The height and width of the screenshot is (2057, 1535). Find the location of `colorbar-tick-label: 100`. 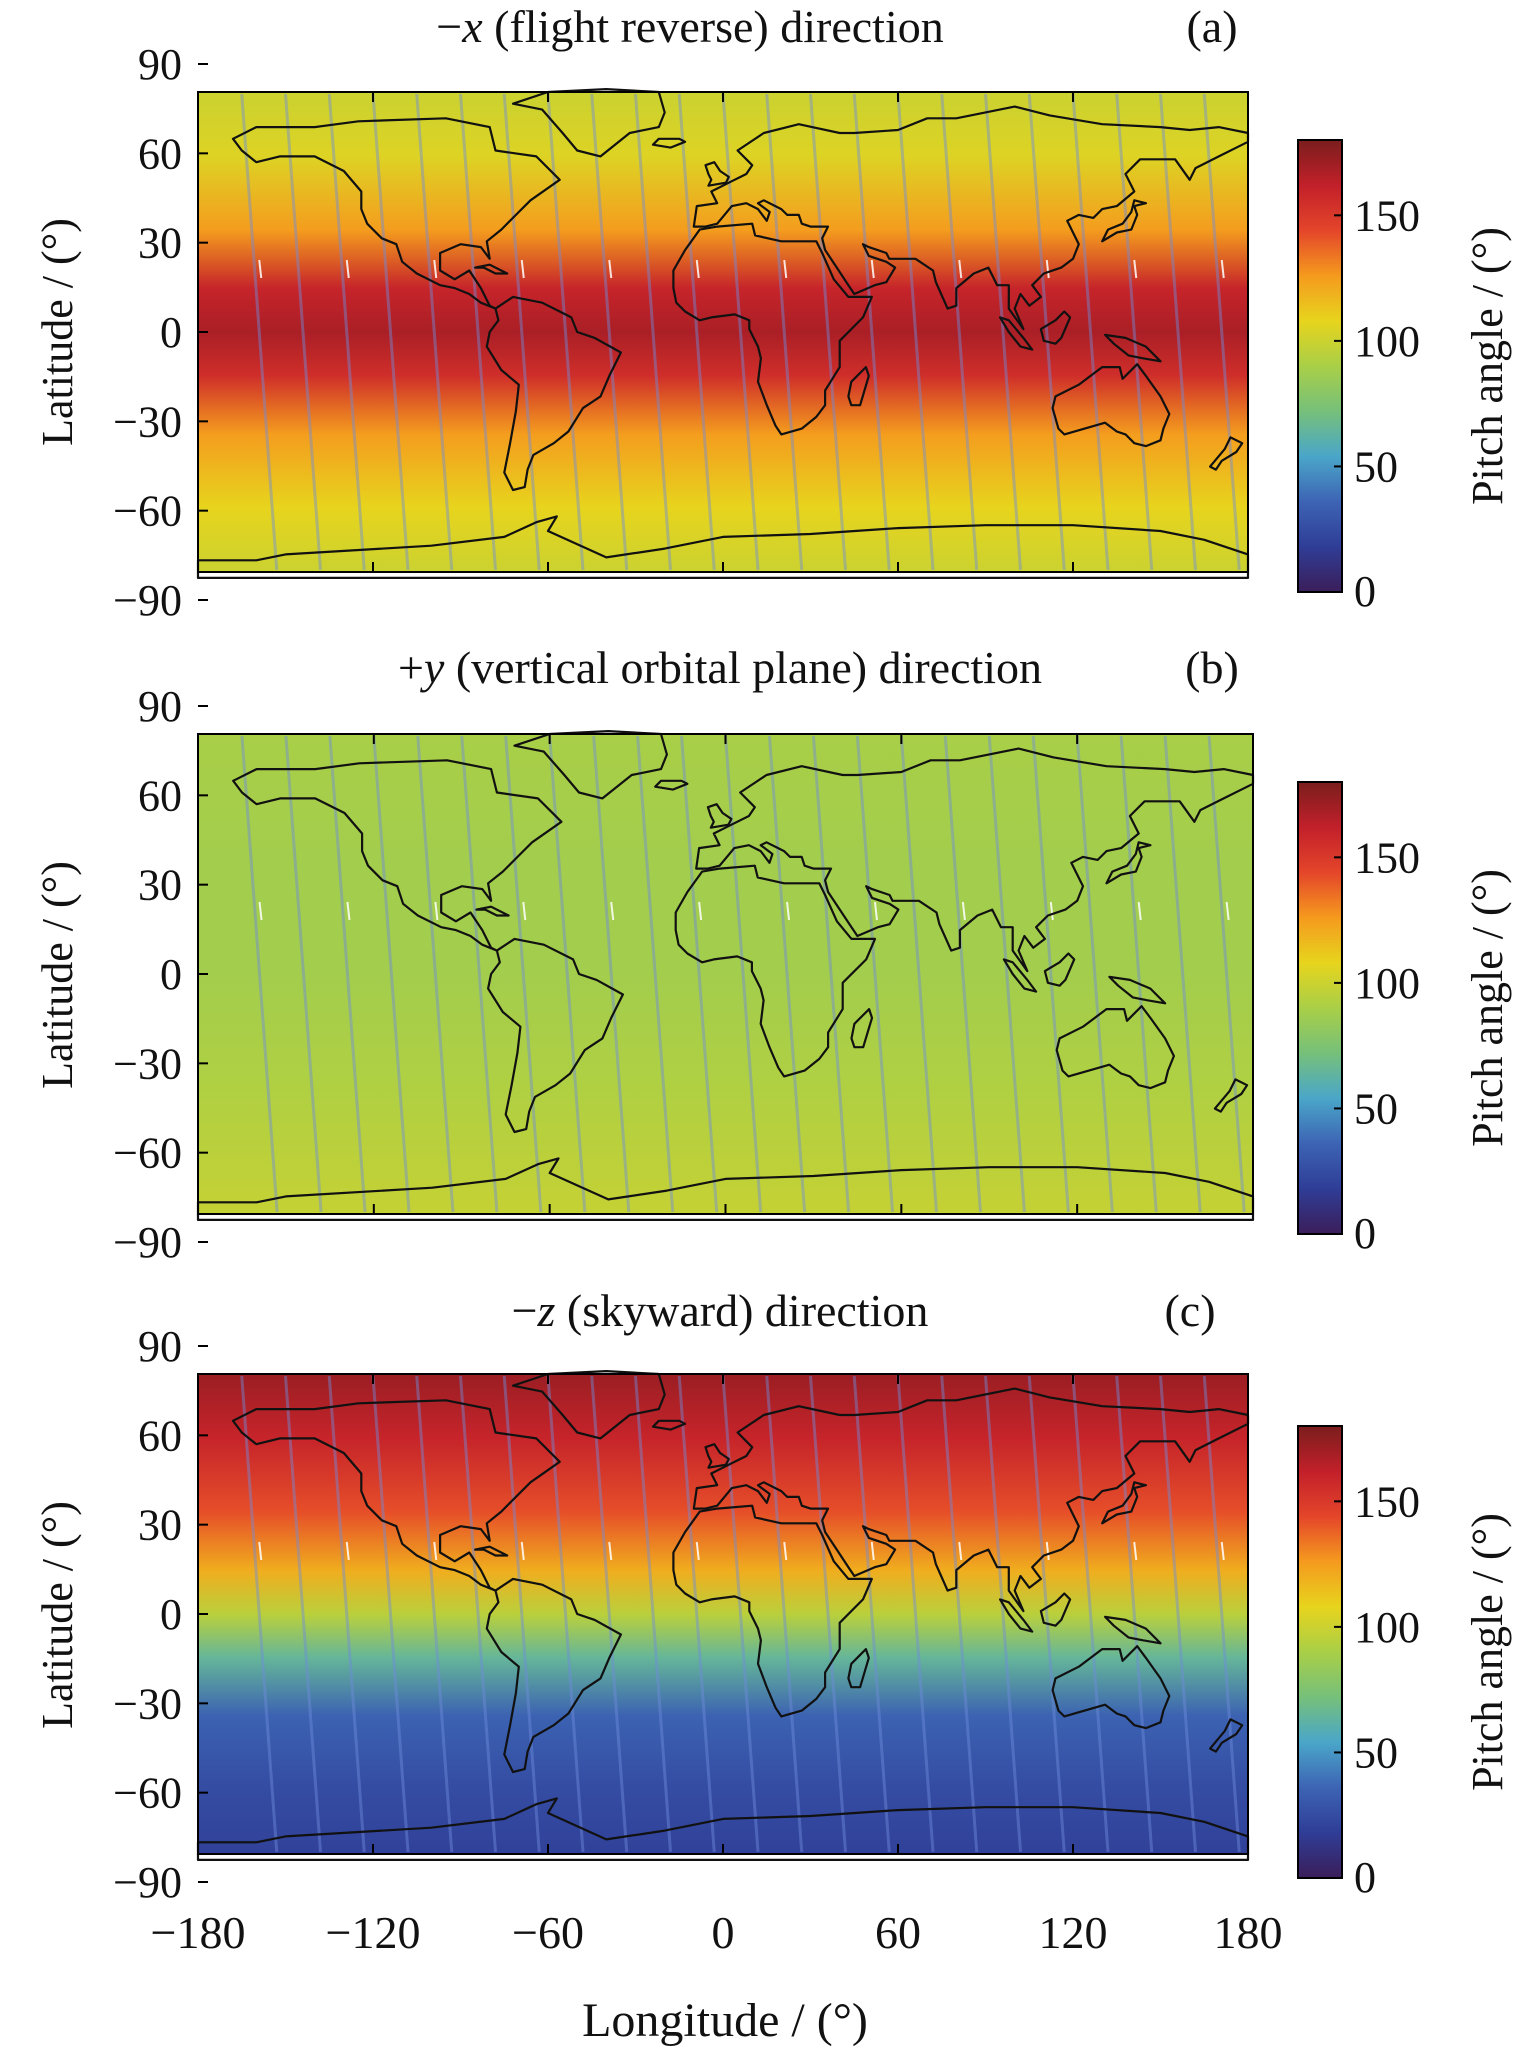

colorbar-tick-label: 100 is located at coordinates (1387, 1627).